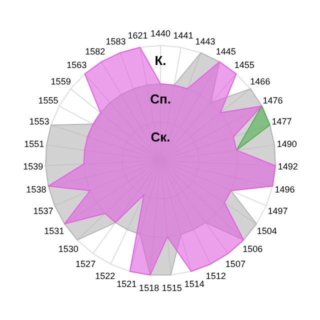  Describe the element at coordinates (43, 211) in the screenshot. I see `spoke-label: 1537` at that location.